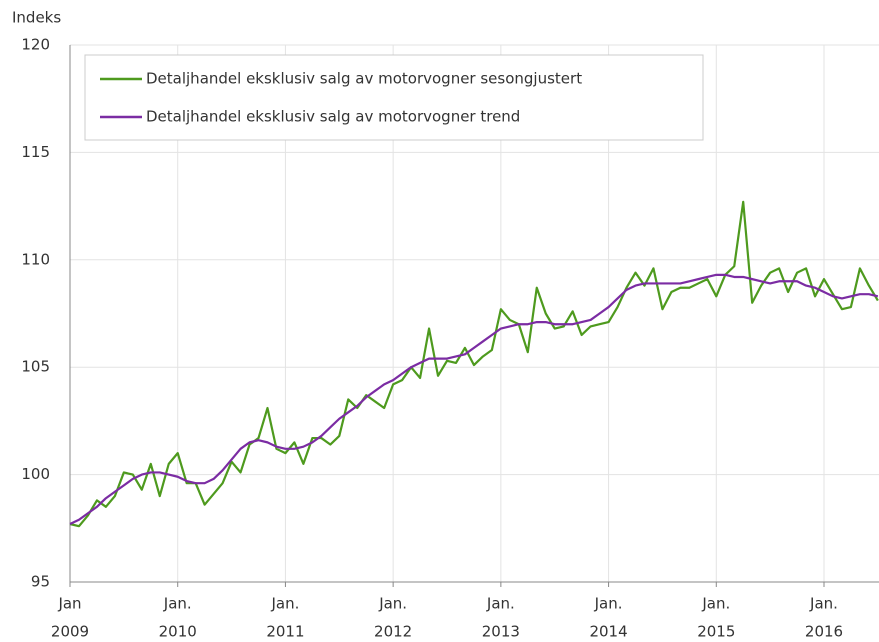 The width and height of the screenshot is (879, 642). What do you see at coordinates (69, 604) in the screenshot?
I see `x-tick-label: Jan` at bounding box center [69, 604].